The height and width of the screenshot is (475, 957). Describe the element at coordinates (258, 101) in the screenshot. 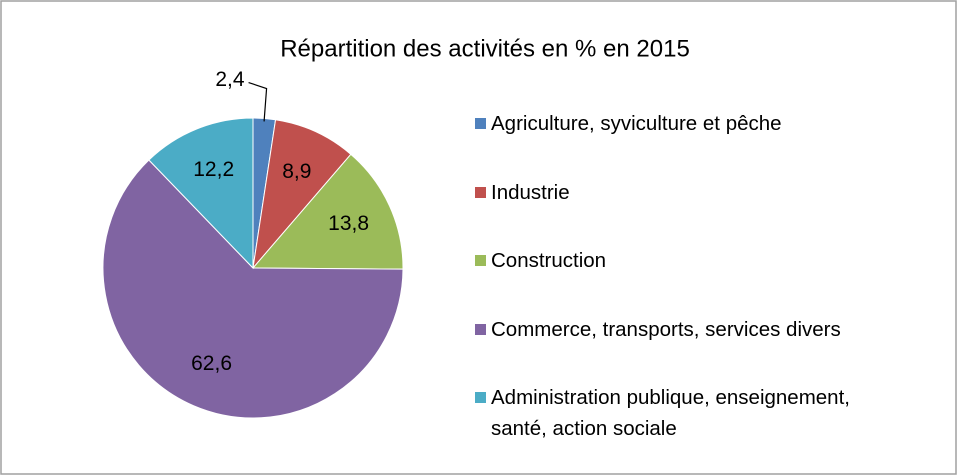

I see `leader-line` at that location.